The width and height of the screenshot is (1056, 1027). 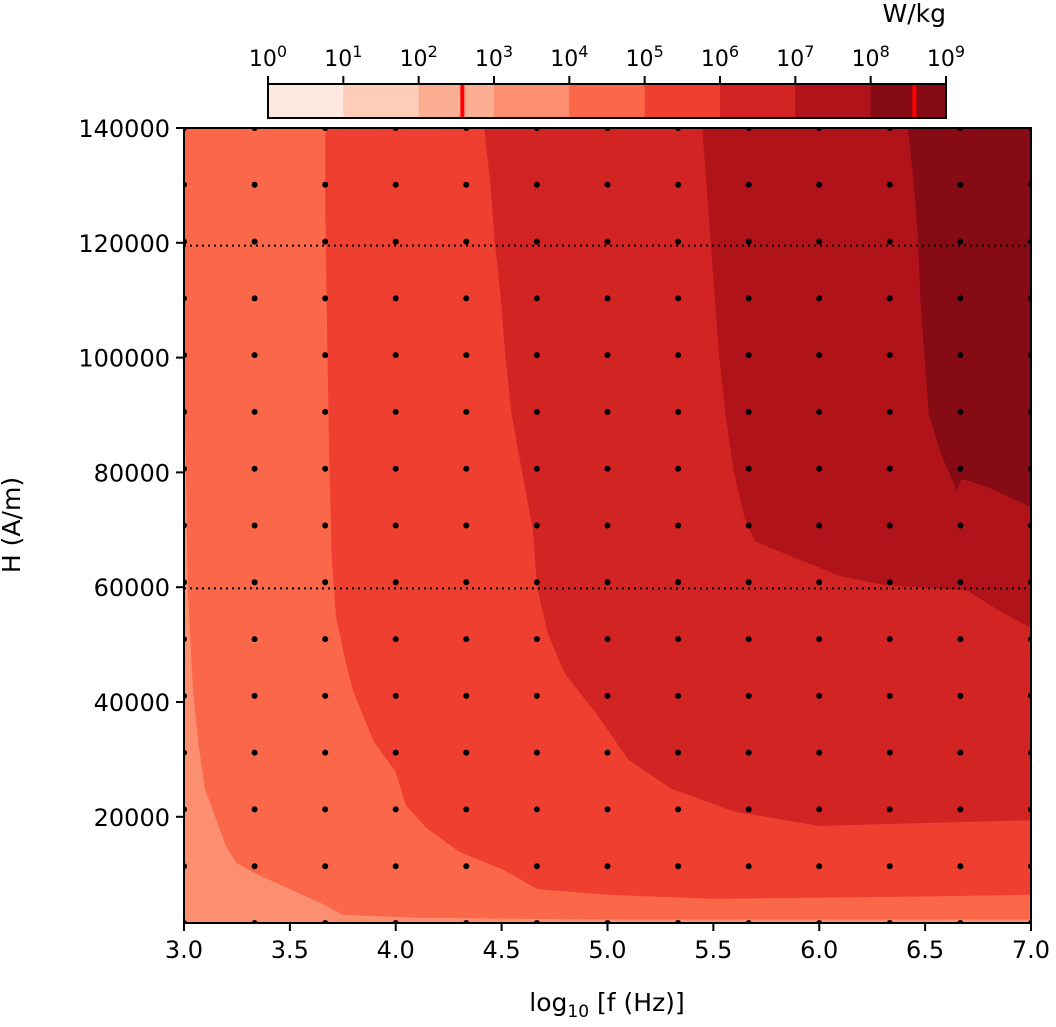 I want to click on y-tick-label: 140000, so click(x=124, y=129).